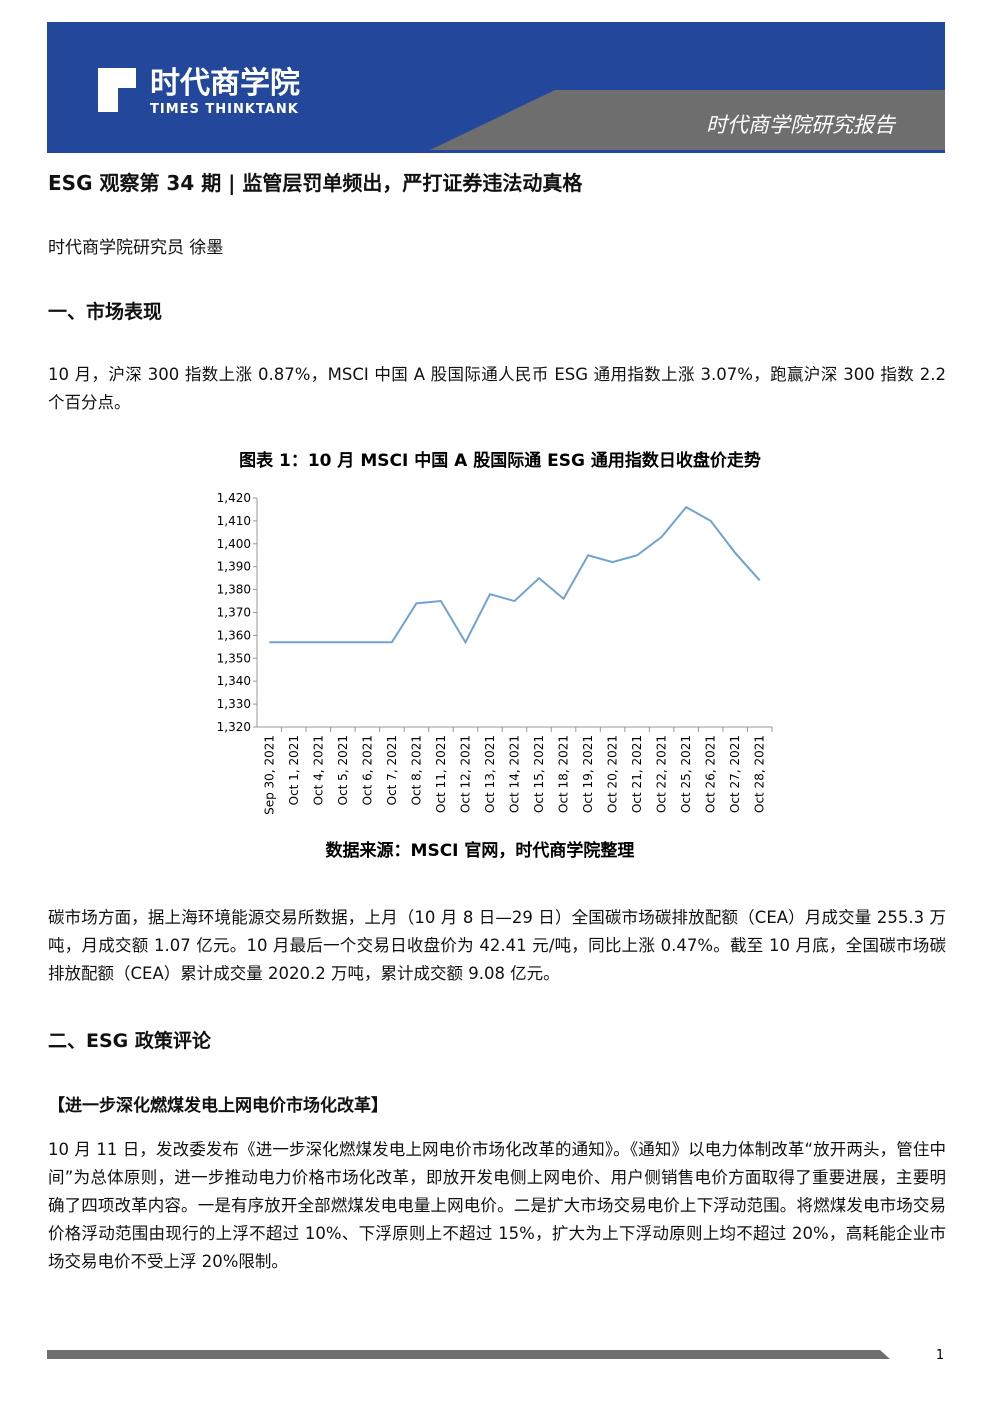 Image resolution: width=992 pixels, height=1403 pixels. What do you see at coordinates (515, 575) in the screenshot?
I see `line-series` at bounding box center [515, 575].